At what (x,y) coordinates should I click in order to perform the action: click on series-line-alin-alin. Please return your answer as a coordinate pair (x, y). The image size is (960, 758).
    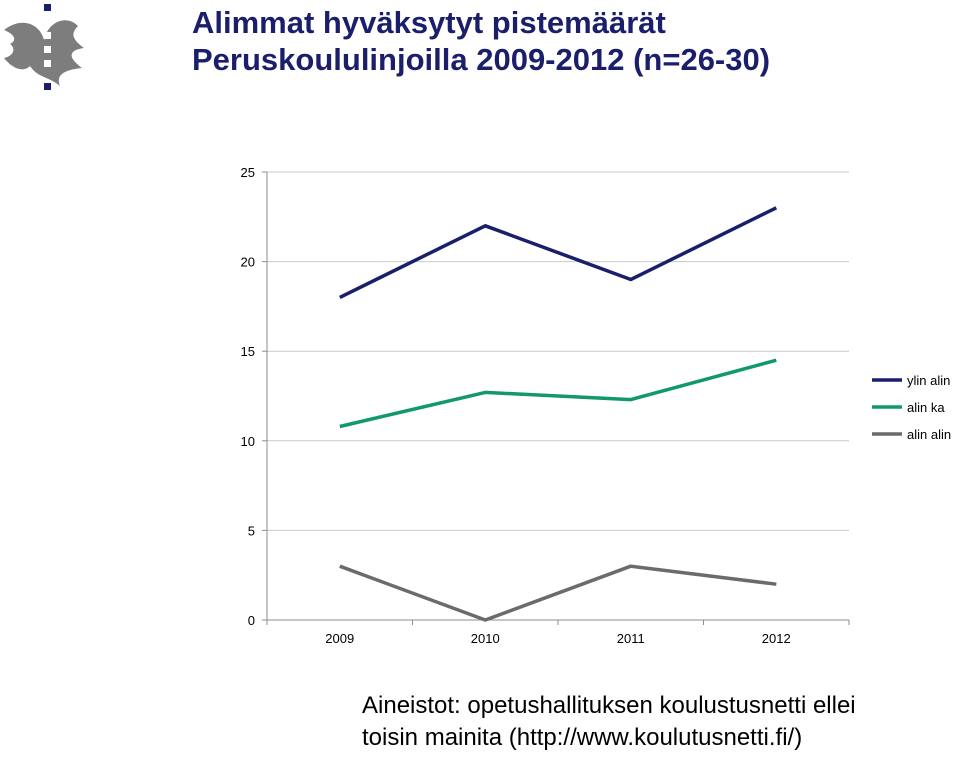
    Looking at the image, I should click on (558, 593).